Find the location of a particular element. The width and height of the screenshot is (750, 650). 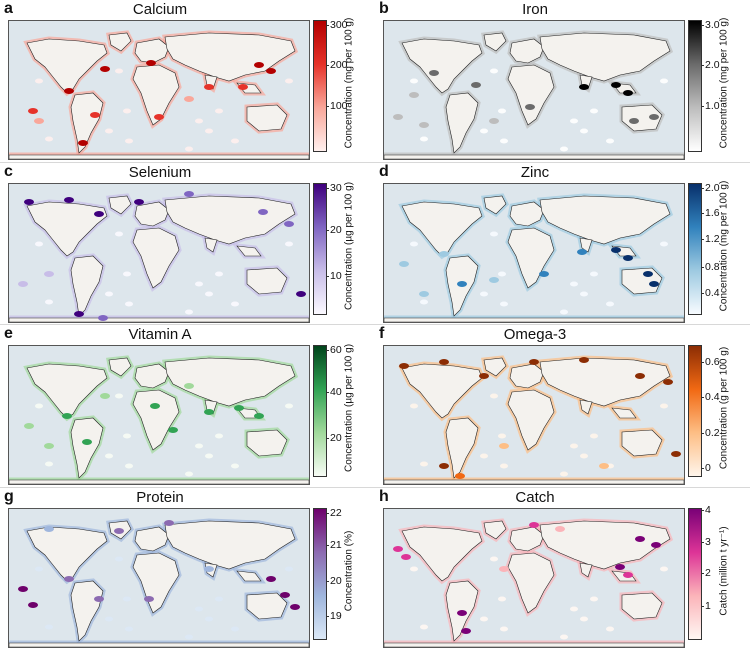

colorbar-unit-label: Concentration (g per 100 g) is located at coordinates (724, 408).